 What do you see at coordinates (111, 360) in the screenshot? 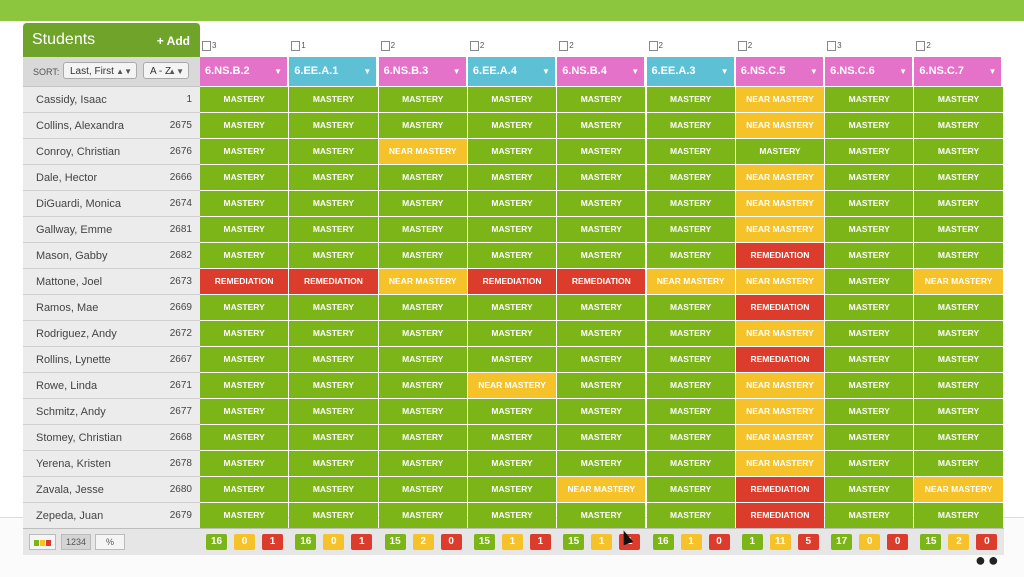
I see `student-row: Rollins, Lynette 2667` at bounding box center [111, 360].